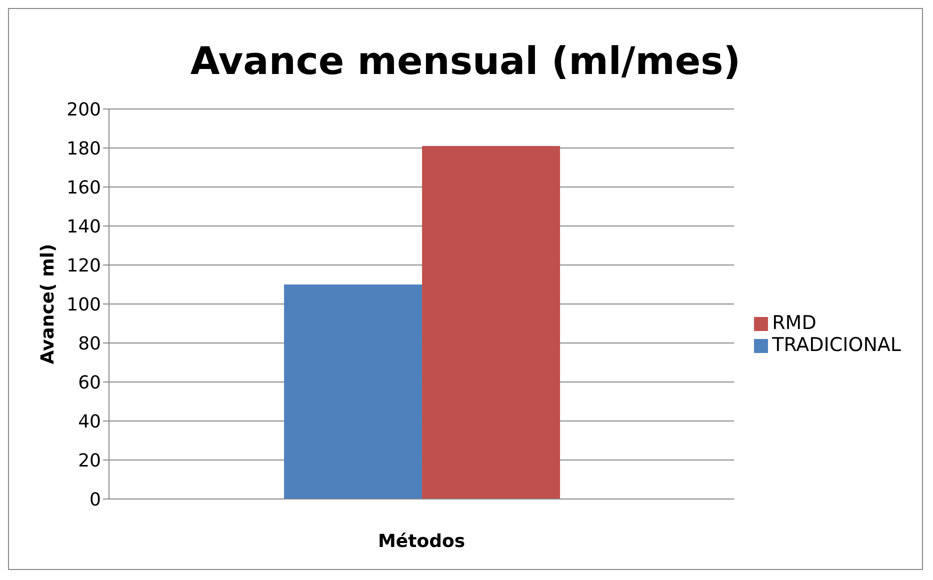 This screenshot has height=580, width=933. Describe the element at coordinates (794, 323) in the screenshot. I see `legend-label: RMD` at that location.